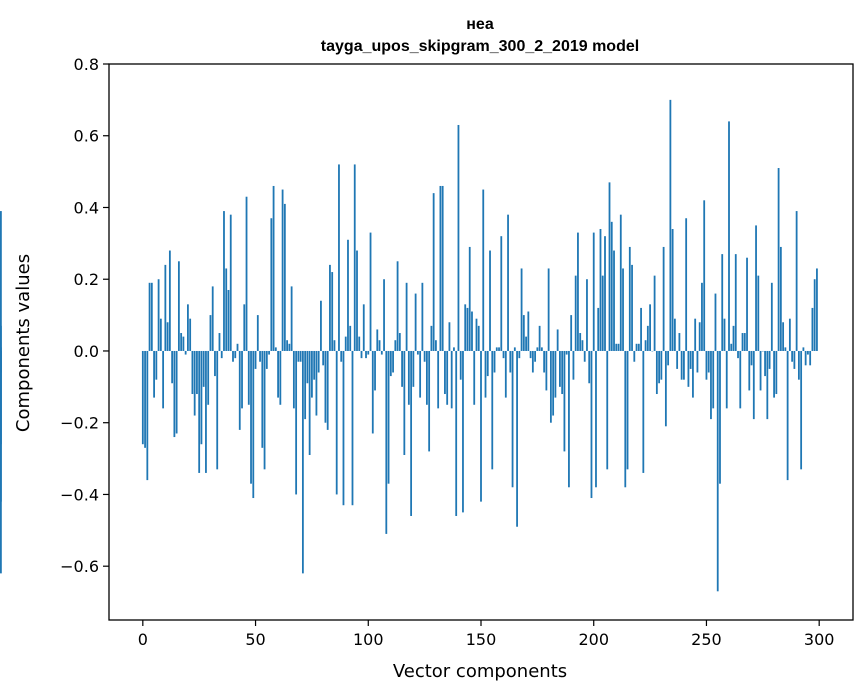 The height and width of the screenshot is (696, 867). I want to click on chart-title: неа, so click(480, 24).